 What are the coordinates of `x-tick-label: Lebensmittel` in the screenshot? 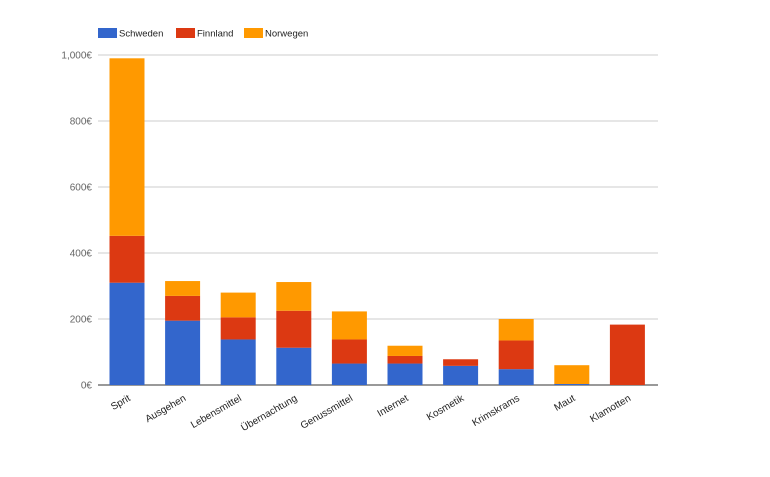 It's located at (216, 412).